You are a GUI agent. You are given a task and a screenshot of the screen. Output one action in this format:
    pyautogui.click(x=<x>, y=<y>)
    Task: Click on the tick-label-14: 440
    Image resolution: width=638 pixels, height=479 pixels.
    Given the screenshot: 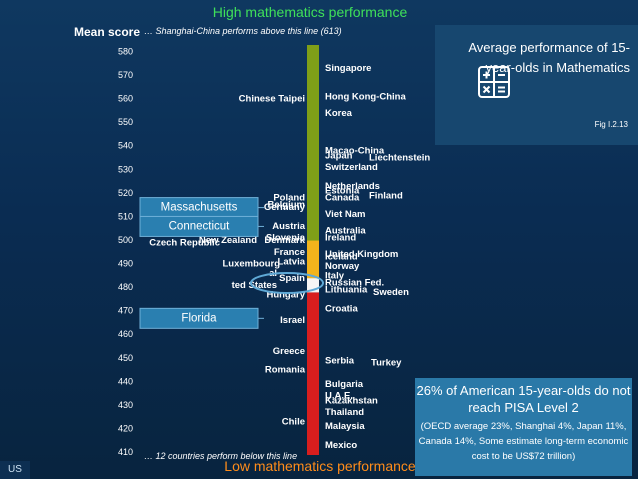 What is the action you would take?
    pyautogui.click(x=125, y=381)
    